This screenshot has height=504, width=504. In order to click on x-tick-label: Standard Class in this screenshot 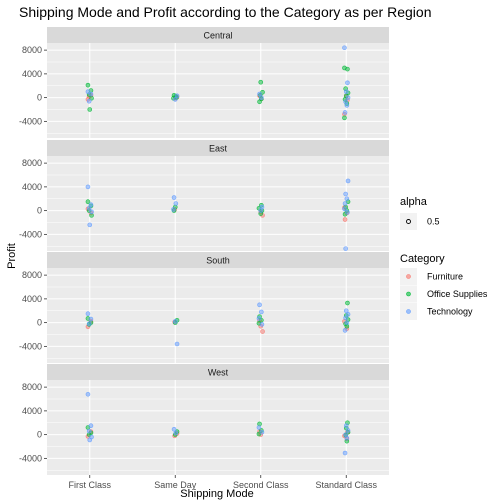, I will do `click(346, 485)`.